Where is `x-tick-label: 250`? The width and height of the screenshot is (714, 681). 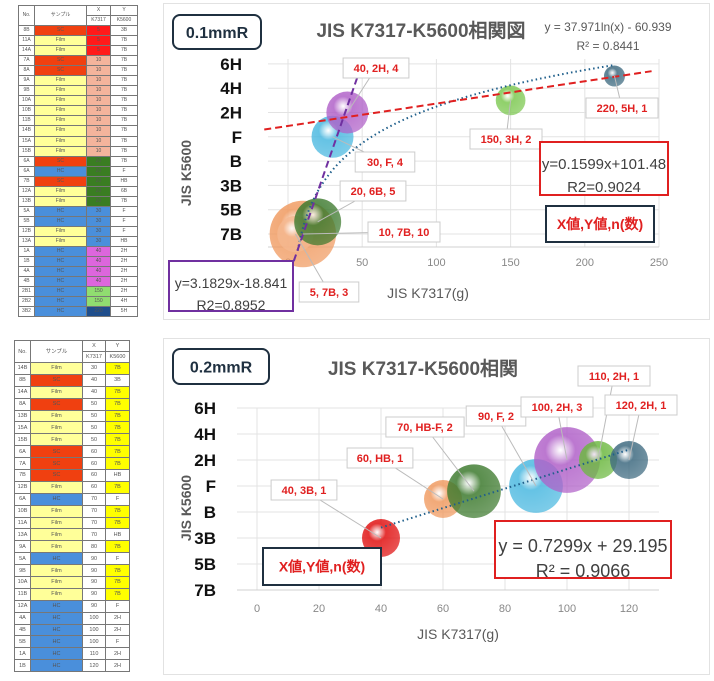
x-tick-label: 250 is located at coordinates (659, 263).